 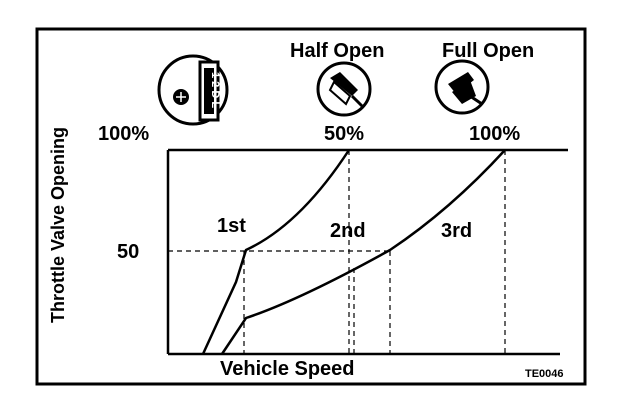 What do you see at coordinates (231, 226) in the screenshot?
I see `gear-label-1st: 1st` at bounding box center [231, 226].